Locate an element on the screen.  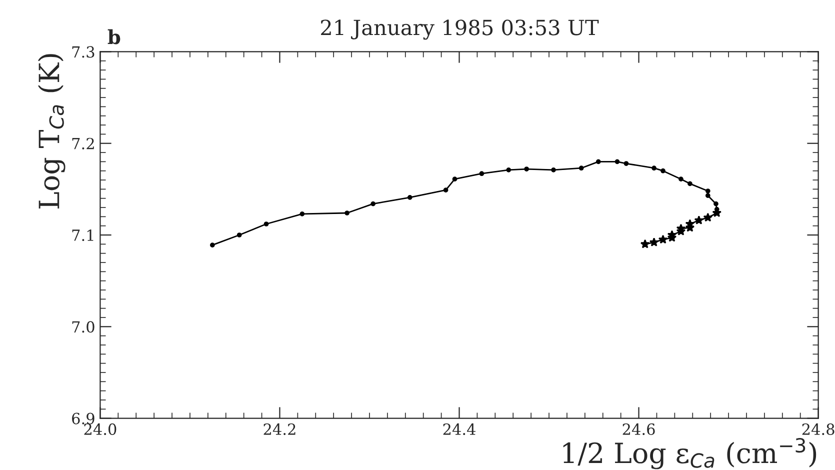
y-axis-title: Log T$_{Ca}$ (K) is located at coordinates (52, 131).